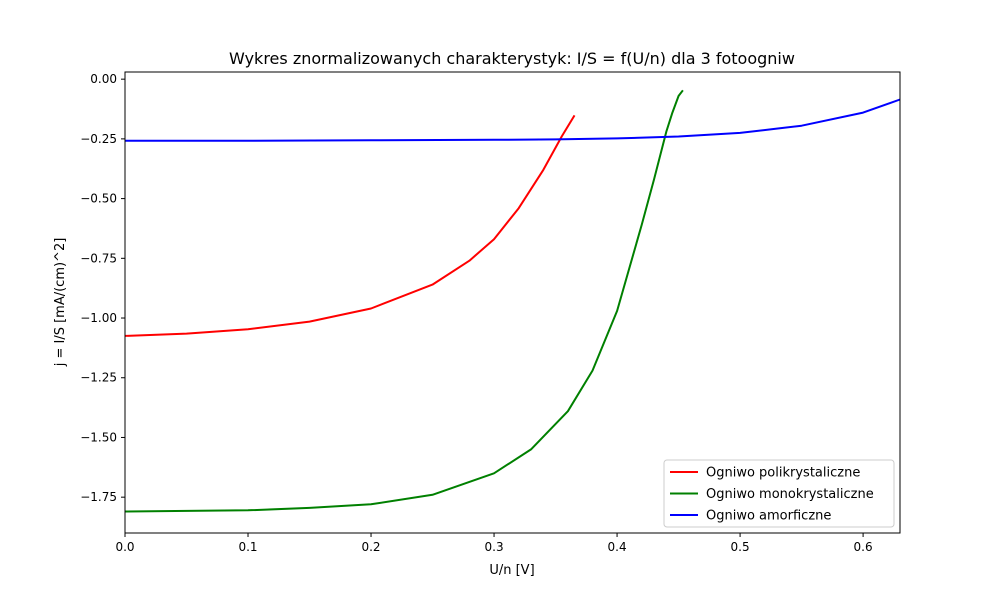  Describe the element at coordinates (98, 199) in the screenshot. I see `y-tick-label: −0.50` at that location.